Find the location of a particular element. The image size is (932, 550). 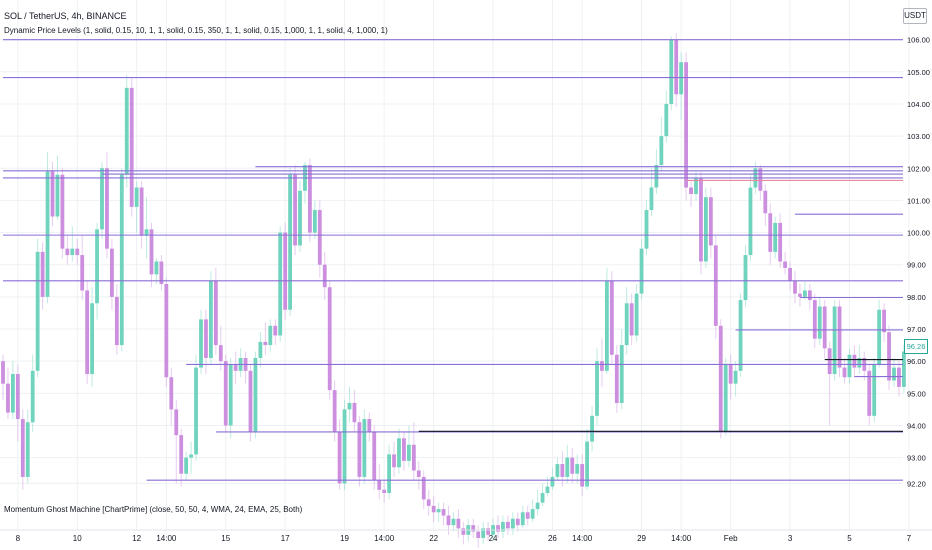

y-tick-label-1: 93.00 is located at coordinates (916, 458).